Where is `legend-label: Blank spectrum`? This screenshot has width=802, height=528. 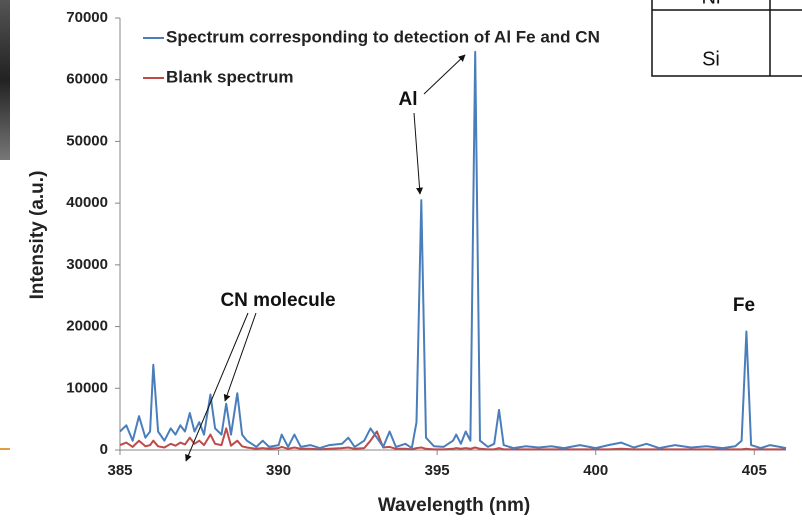
legend-label: Blank spectrum is located at coordinates (230, 76).